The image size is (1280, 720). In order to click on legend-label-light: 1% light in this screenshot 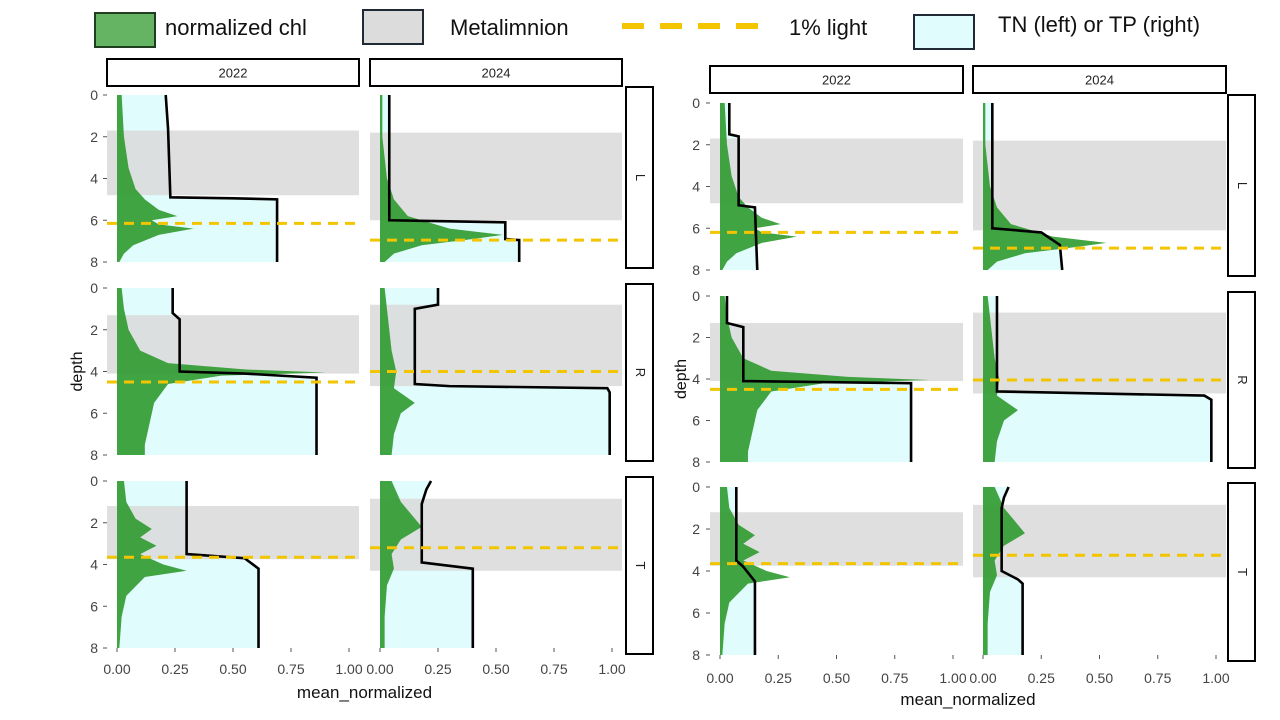, I will do `click(828, 27)`.